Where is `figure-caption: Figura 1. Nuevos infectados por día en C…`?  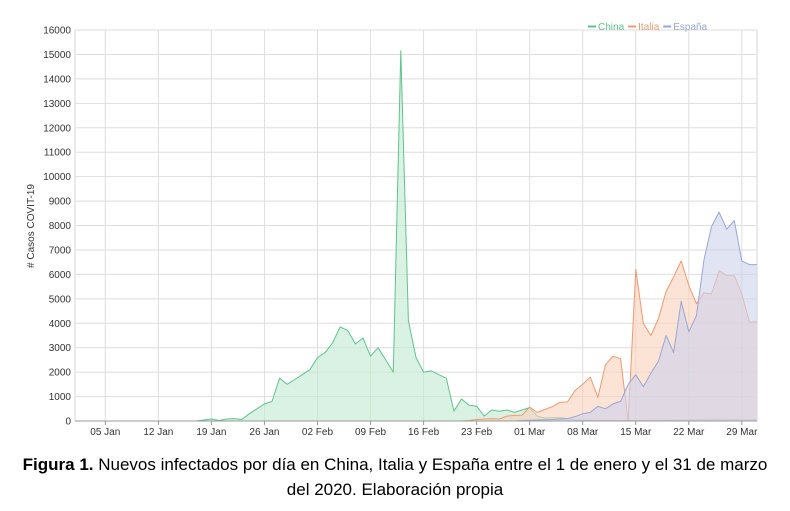
figure-caption: Figura 1. Nuevos infectados por día en C… is located at coordinates (395, 477).